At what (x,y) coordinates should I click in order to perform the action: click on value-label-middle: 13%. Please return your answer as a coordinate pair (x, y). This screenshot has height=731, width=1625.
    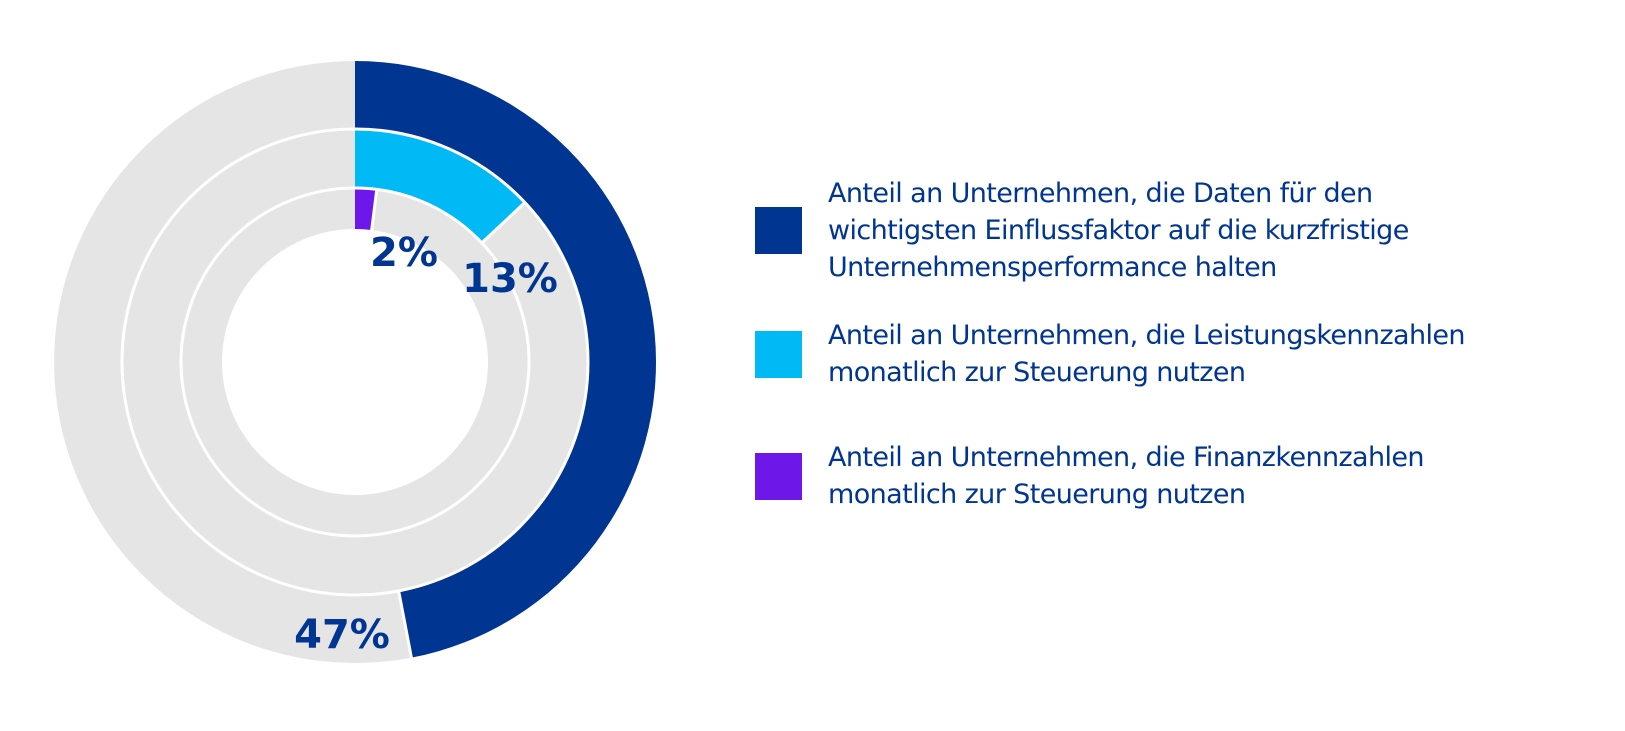
    Looking at the image, I should click on (510, 279).